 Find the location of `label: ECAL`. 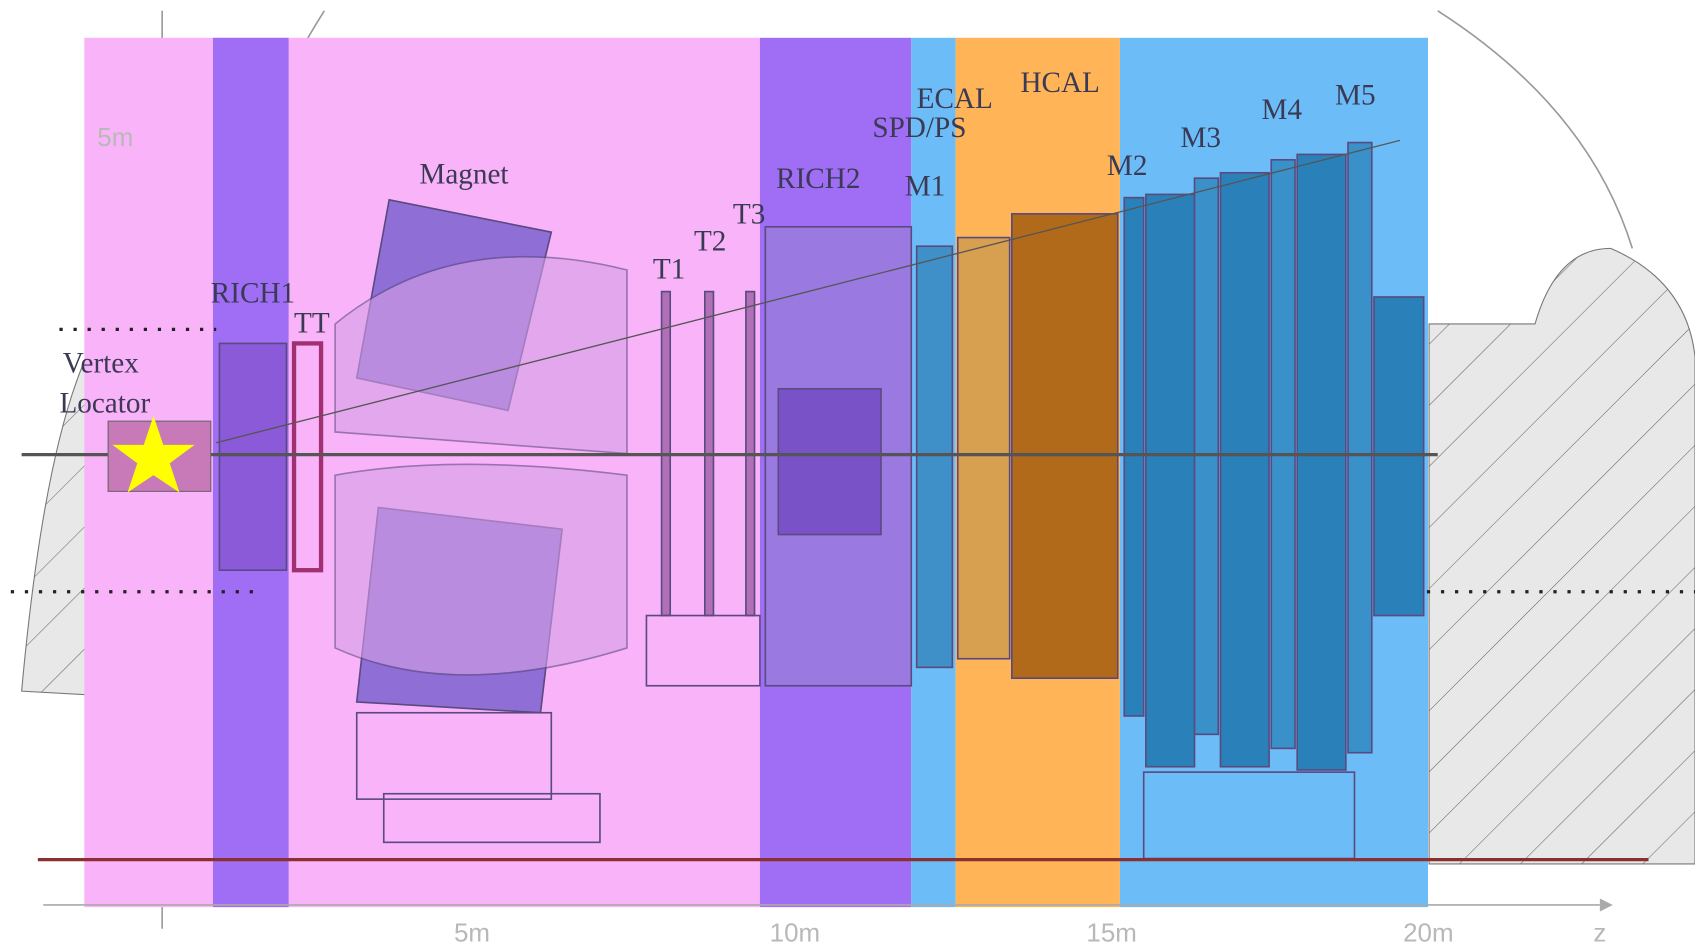

label: ECAL is located at coordinates (955, 99).